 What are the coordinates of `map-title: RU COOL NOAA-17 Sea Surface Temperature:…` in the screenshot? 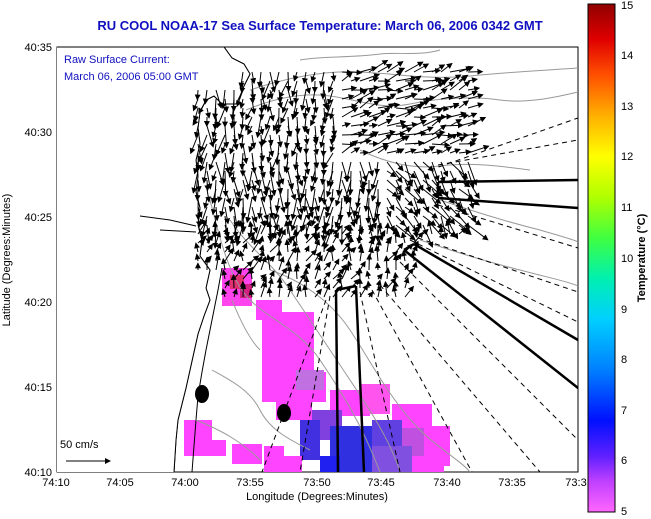 It's located at (320, 25).